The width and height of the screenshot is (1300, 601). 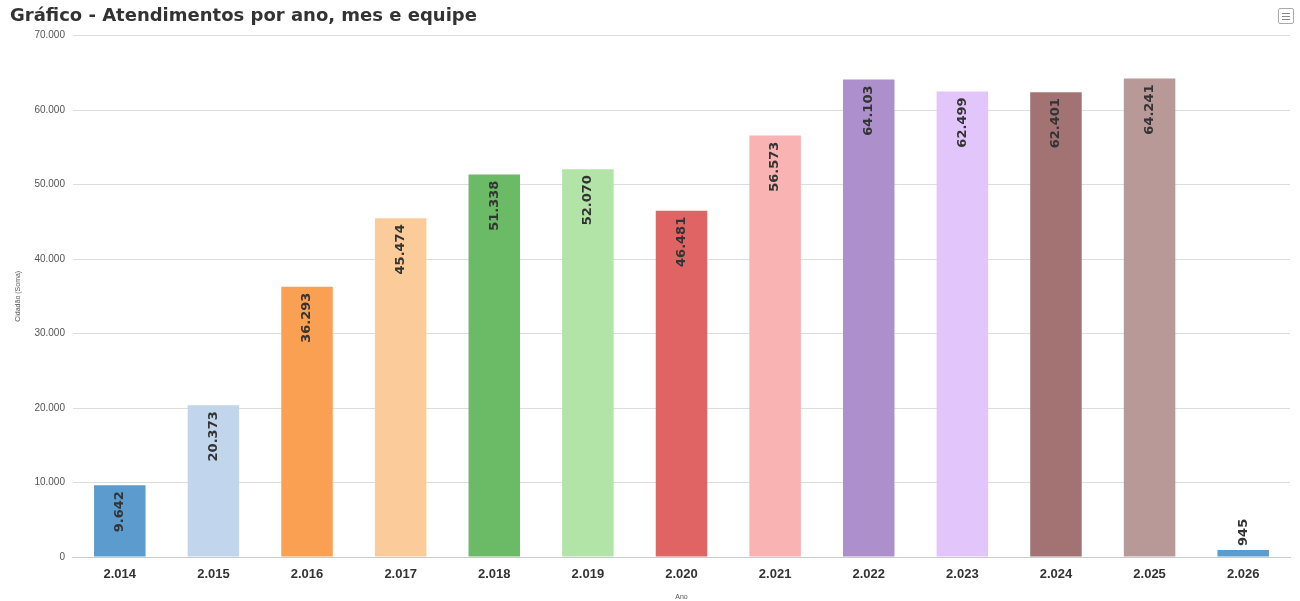 I want to click on data-label: 945, so click(x=1242, y=532).